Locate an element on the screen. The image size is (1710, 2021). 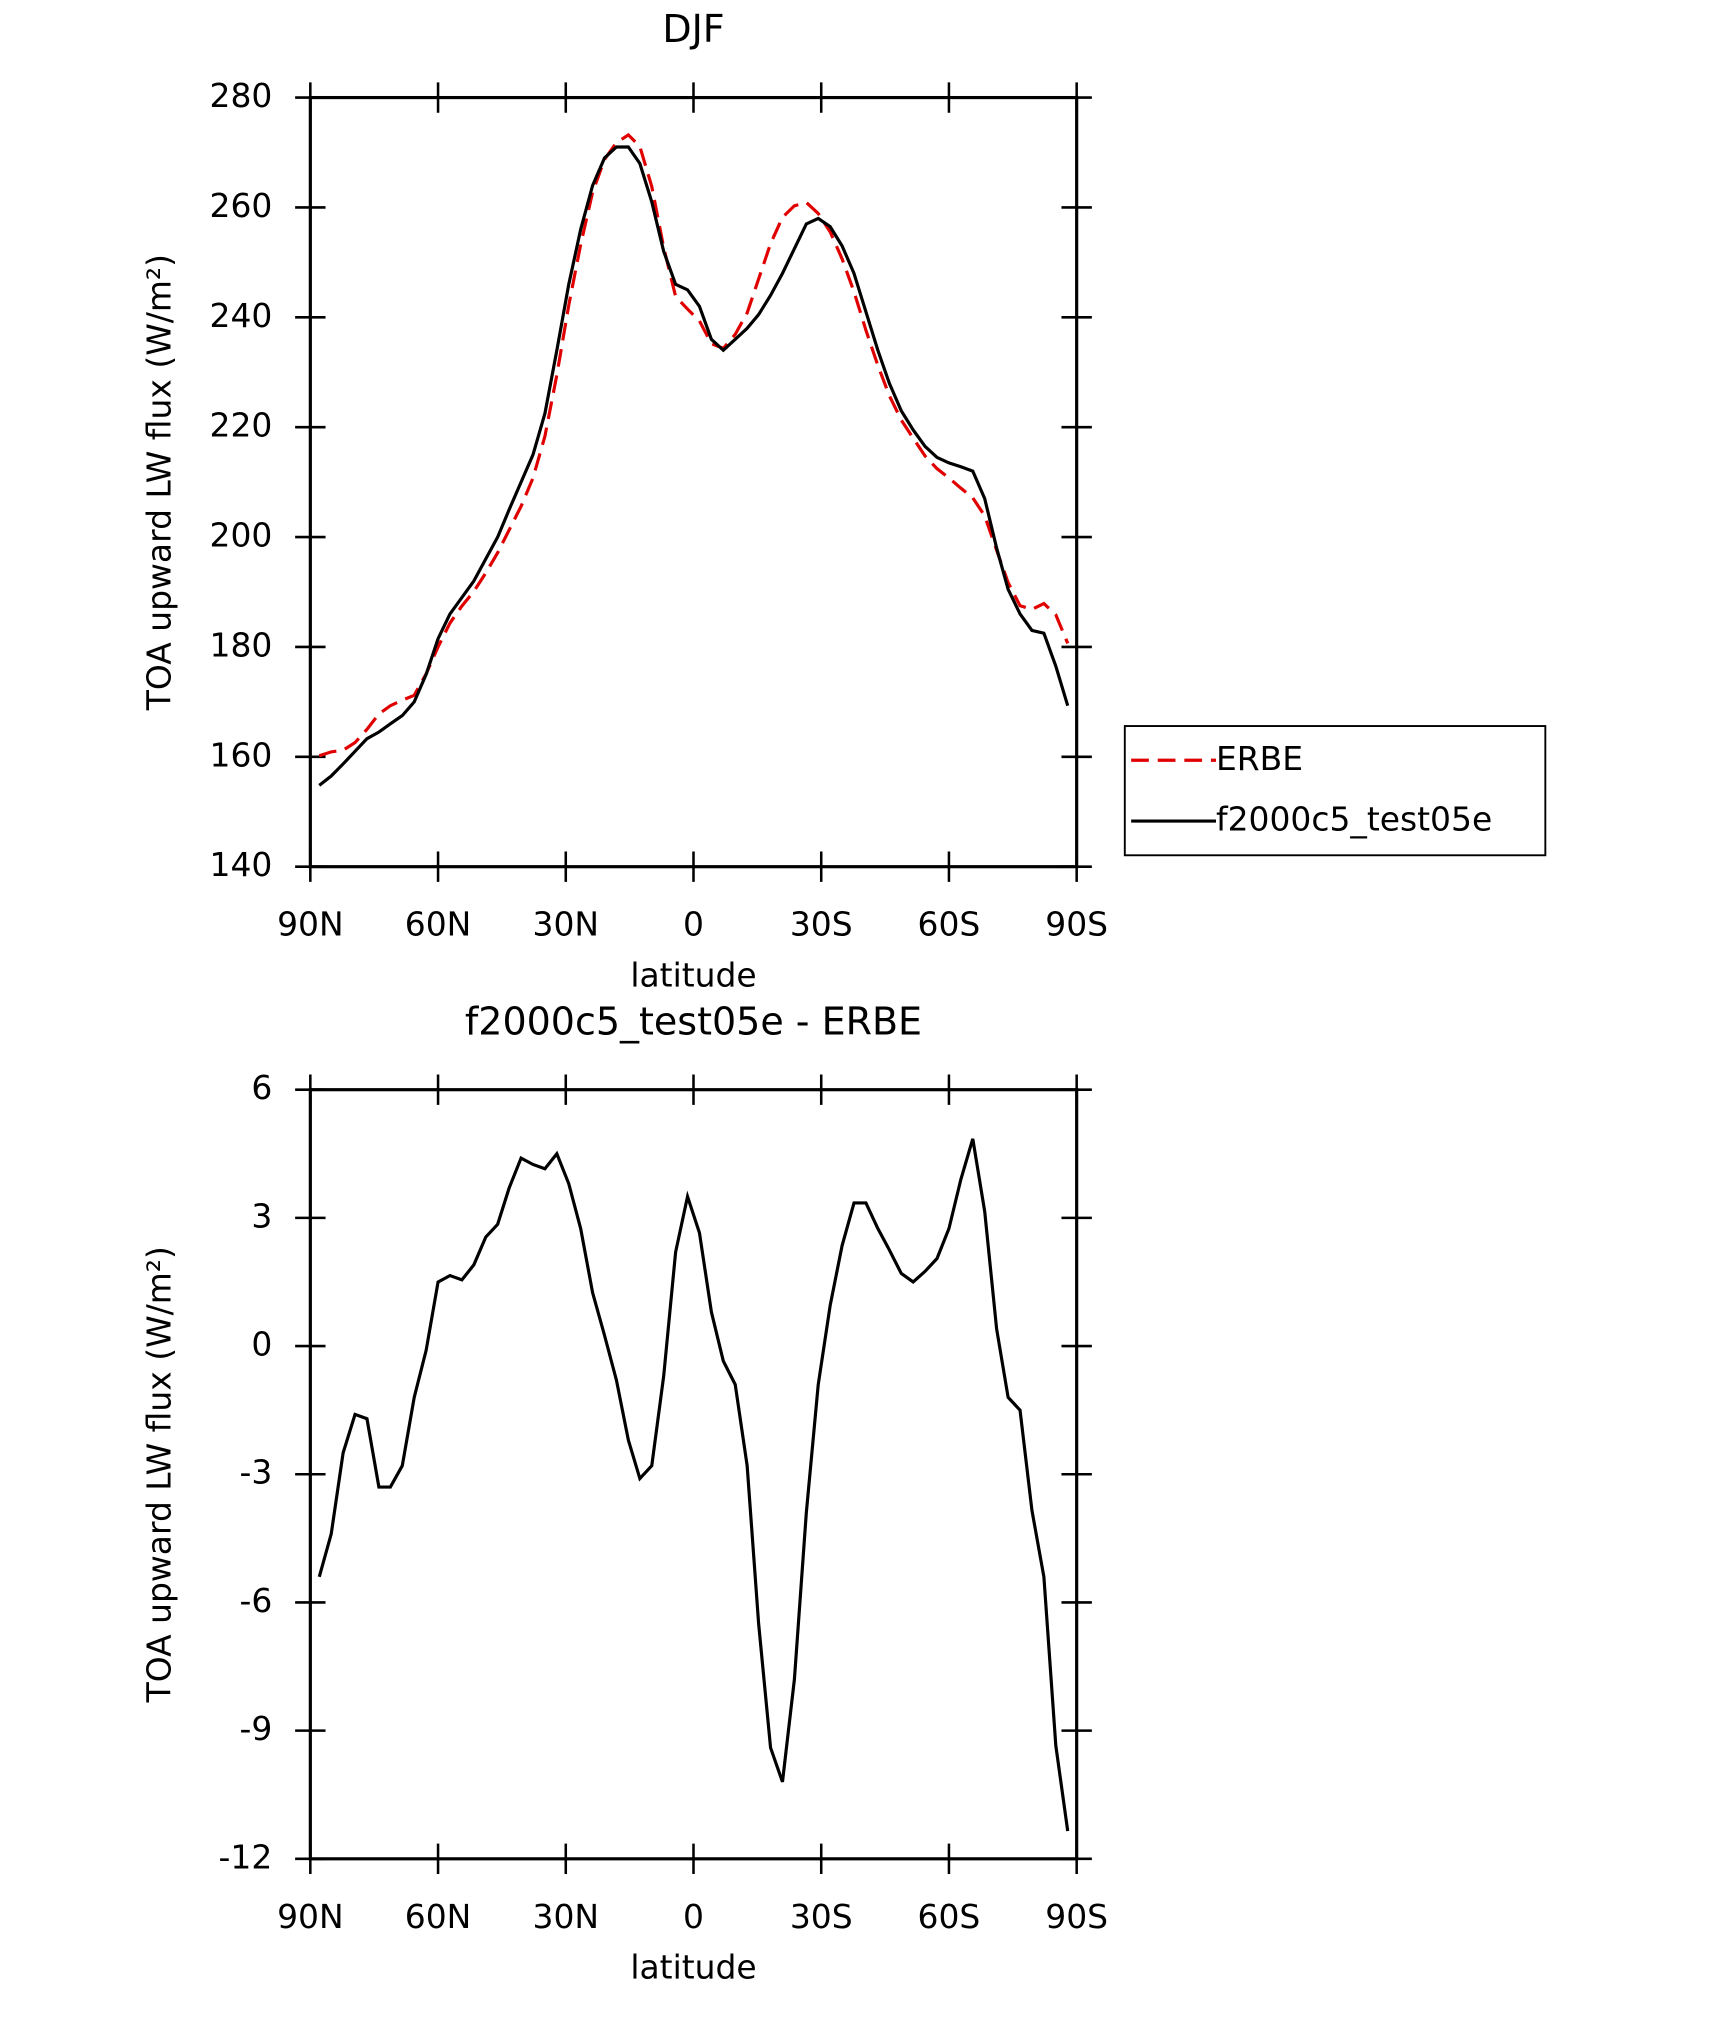
y-tick-label: 200 is located at coordinates (240, 535).